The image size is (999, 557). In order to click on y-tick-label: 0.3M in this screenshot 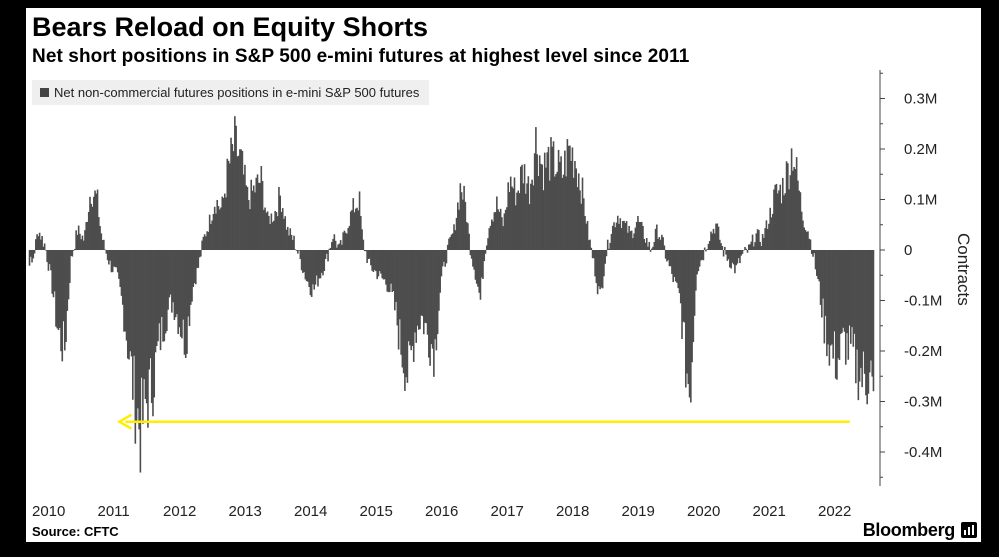, I will do `click(920, 99)`.